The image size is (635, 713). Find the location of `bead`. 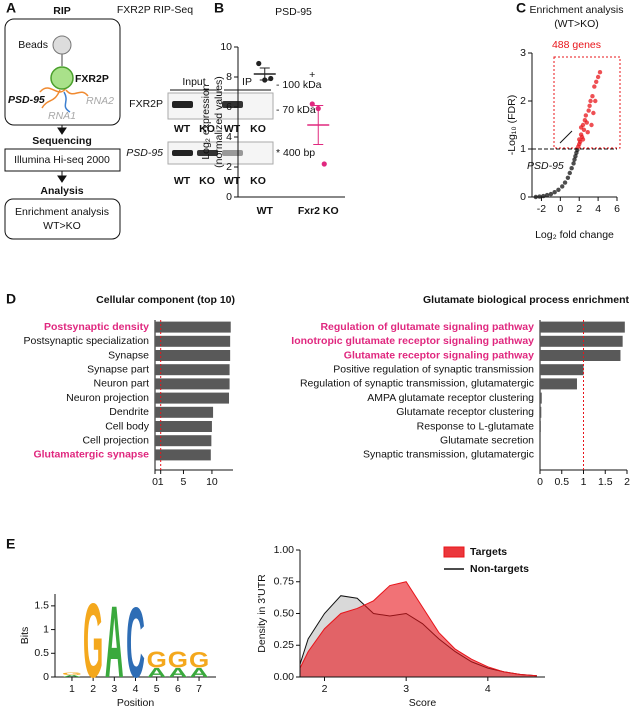

bead is located at coordinates (62, 45).